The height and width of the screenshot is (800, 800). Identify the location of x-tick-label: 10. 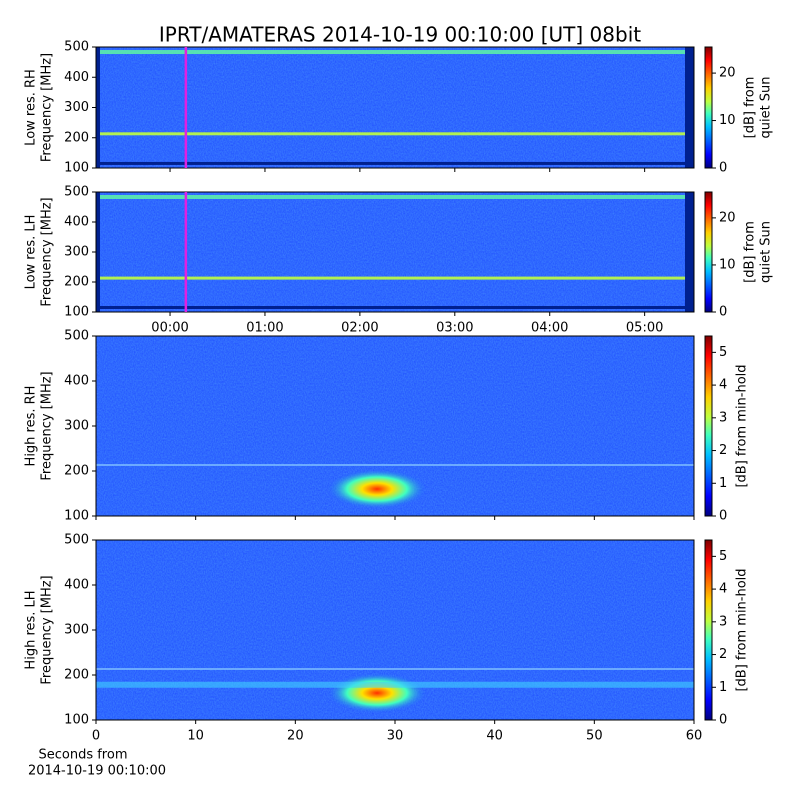
(195, 736).